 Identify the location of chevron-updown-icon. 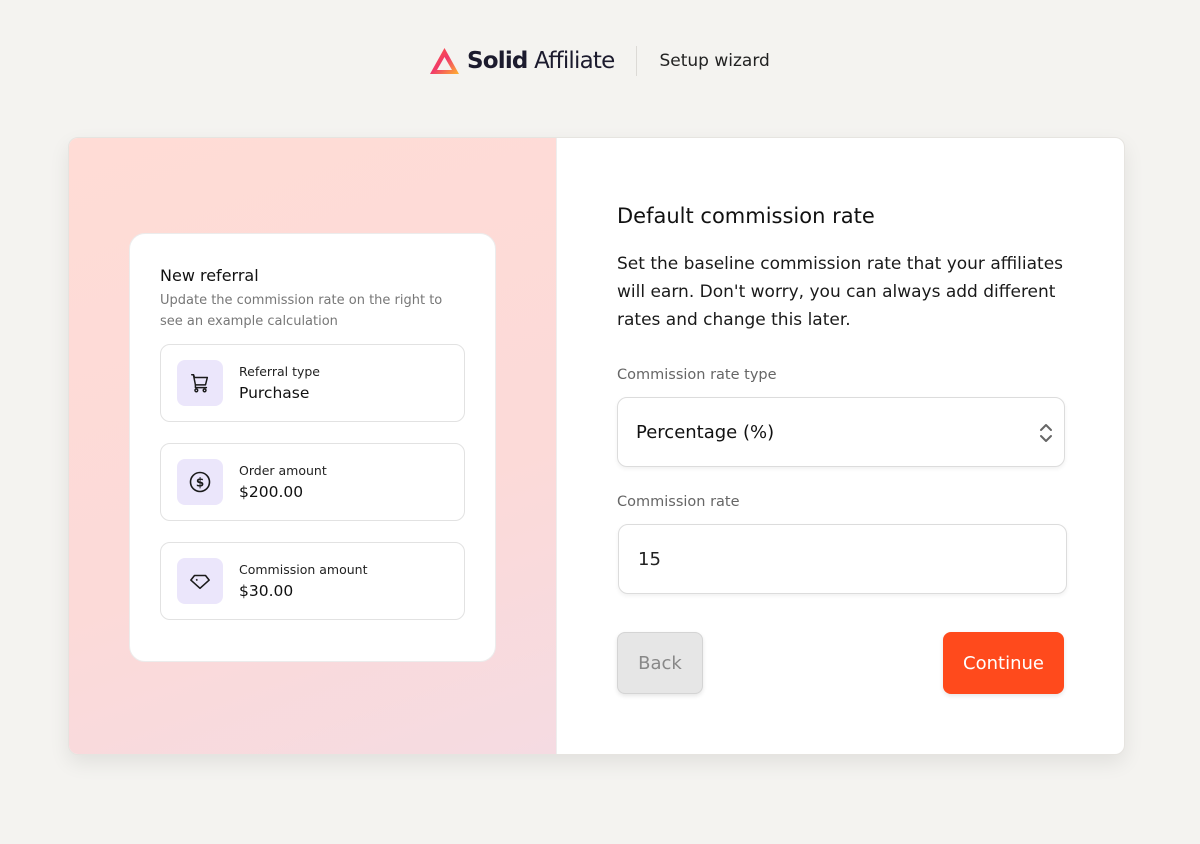
(1046, 433).